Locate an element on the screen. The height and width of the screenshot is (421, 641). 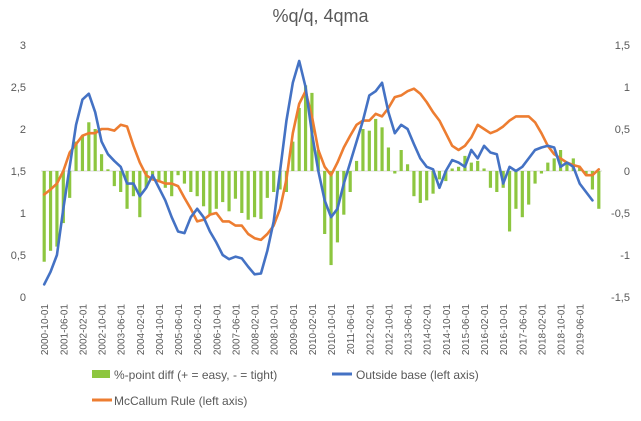
x-axis-tick-label: 2005-06-01 is located at coordinates (179, 330).